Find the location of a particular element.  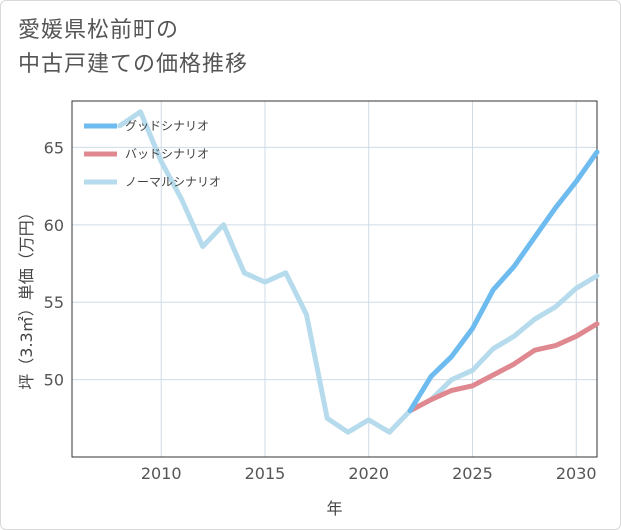

legend-label: グッドシナリオ is located at coordinates (167, 126).